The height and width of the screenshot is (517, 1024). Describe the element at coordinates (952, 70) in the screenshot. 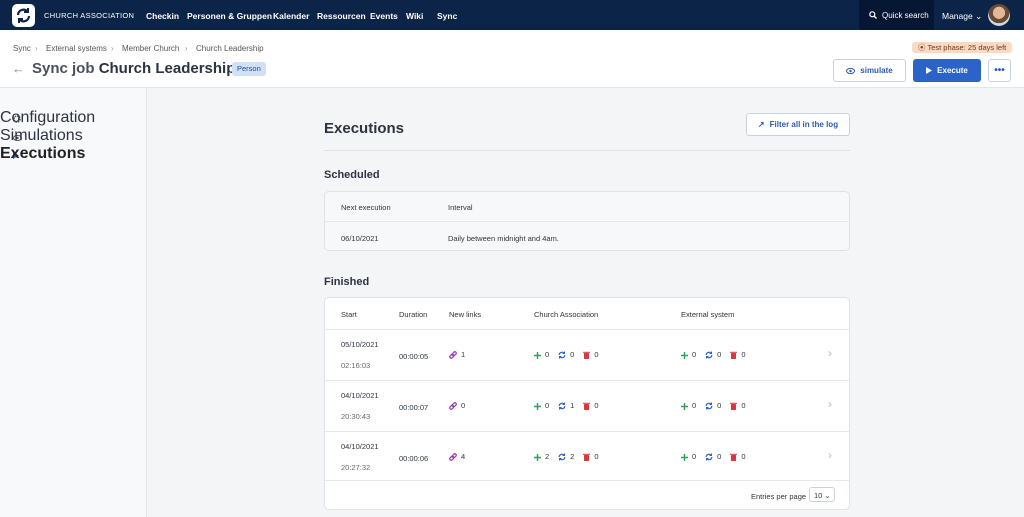

I see `execute-label: Execute` at that location.